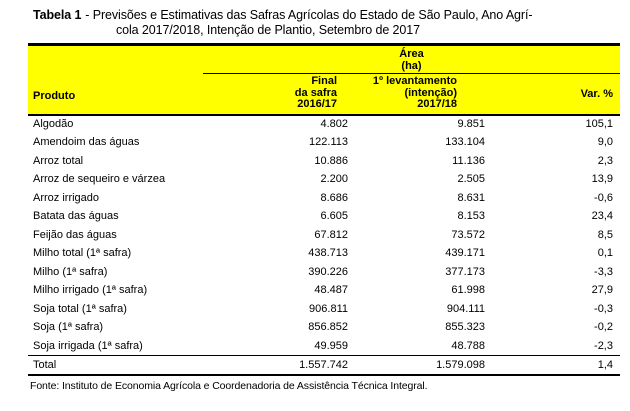  I want to click on levantamento-cell: 8.631, so click(471, 197).